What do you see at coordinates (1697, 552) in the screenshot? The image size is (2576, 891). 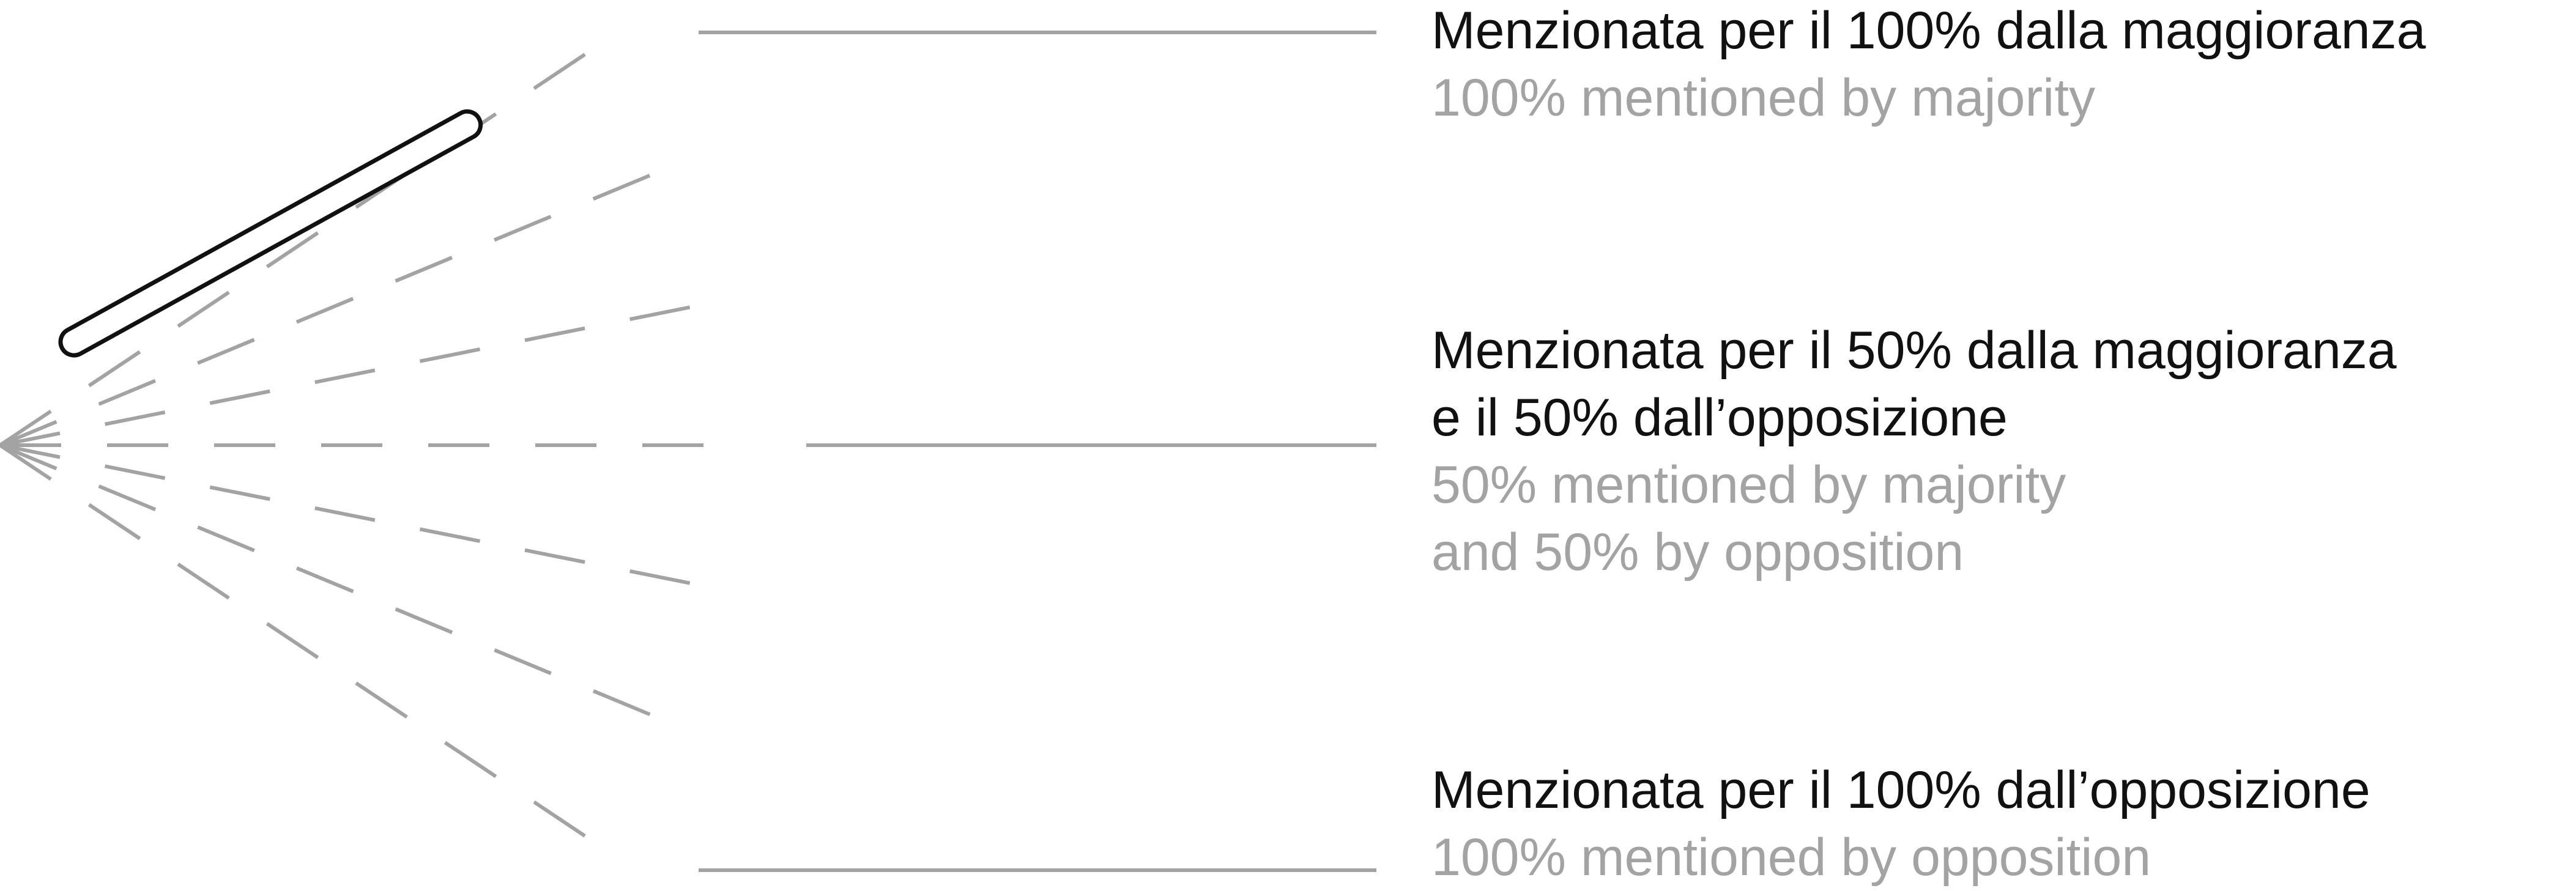 I see `label-middle-english-line2: and 50% by opposition` at bounding box center [1697, 552].